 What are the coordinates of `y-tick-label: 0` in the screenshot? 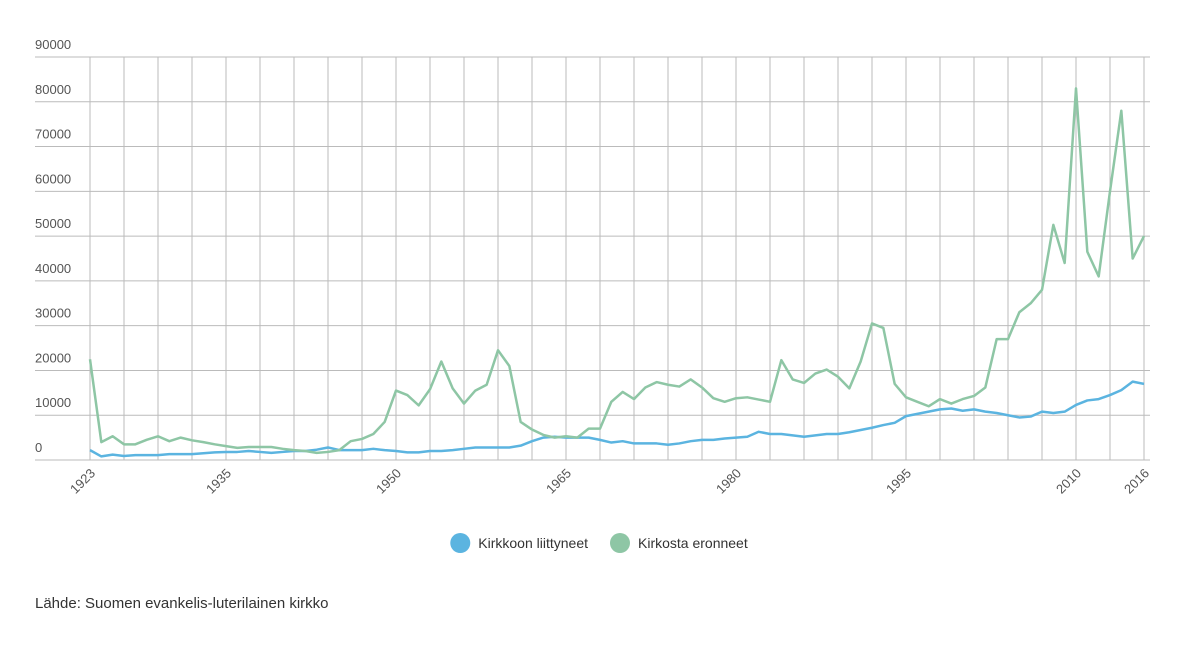 It's located at (38, 447).